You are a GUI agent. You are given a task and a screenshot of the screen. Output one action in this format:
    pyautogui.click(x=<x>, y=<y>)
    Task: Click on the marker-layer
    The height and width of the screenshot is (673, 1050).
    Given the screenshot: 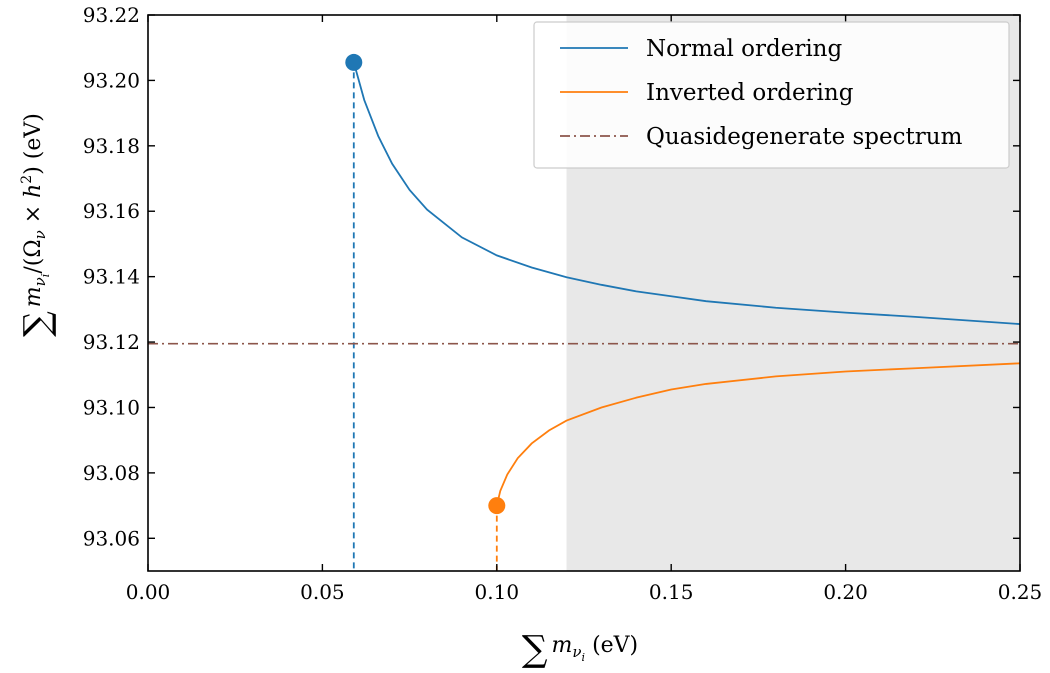 What is the action you would take?
    pyautogui.click(x=425, y=284)
    